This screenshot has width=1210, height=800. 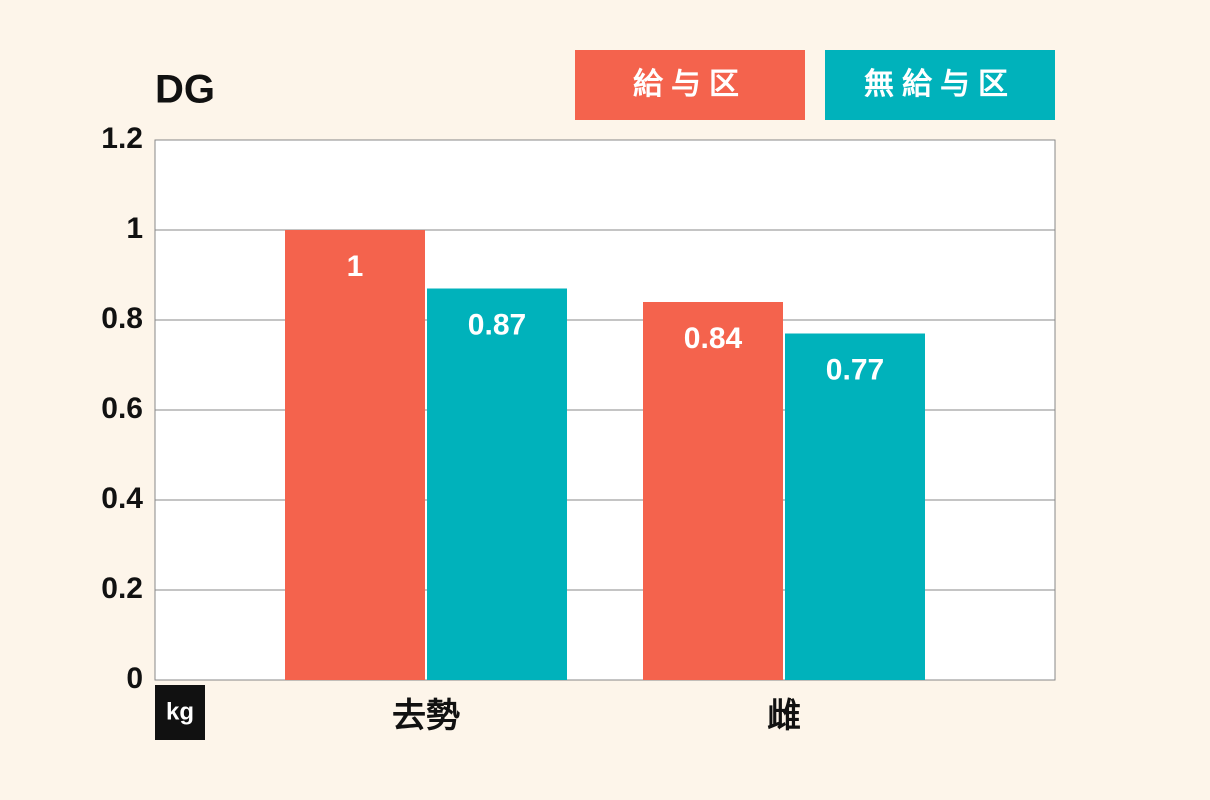 What do you see at coordinates (784, 716) in the screenshot?
I see `x-tick-label: 雌` at bounding box center [784, 716].